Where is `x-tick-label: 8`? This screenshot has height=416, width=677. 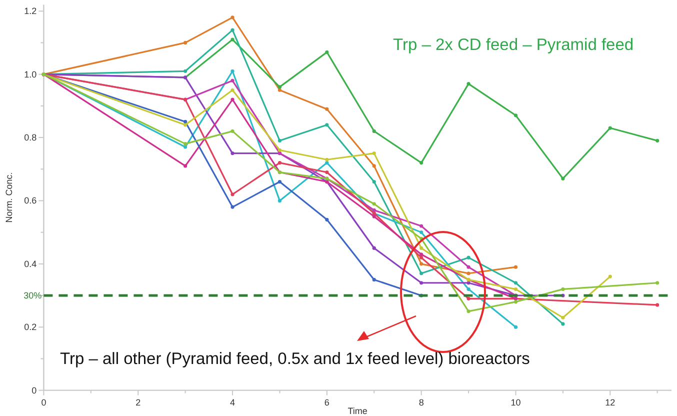 x-tick-label: 8 is located at coordinates (421, 402).